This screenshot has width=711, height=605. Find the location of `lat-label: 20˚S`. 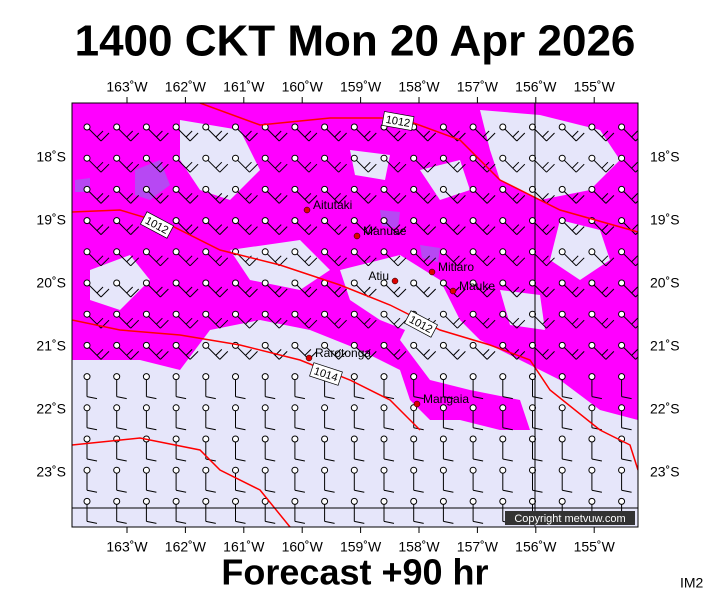

lat-label: 20˚S is located at coordinates (665, 283).